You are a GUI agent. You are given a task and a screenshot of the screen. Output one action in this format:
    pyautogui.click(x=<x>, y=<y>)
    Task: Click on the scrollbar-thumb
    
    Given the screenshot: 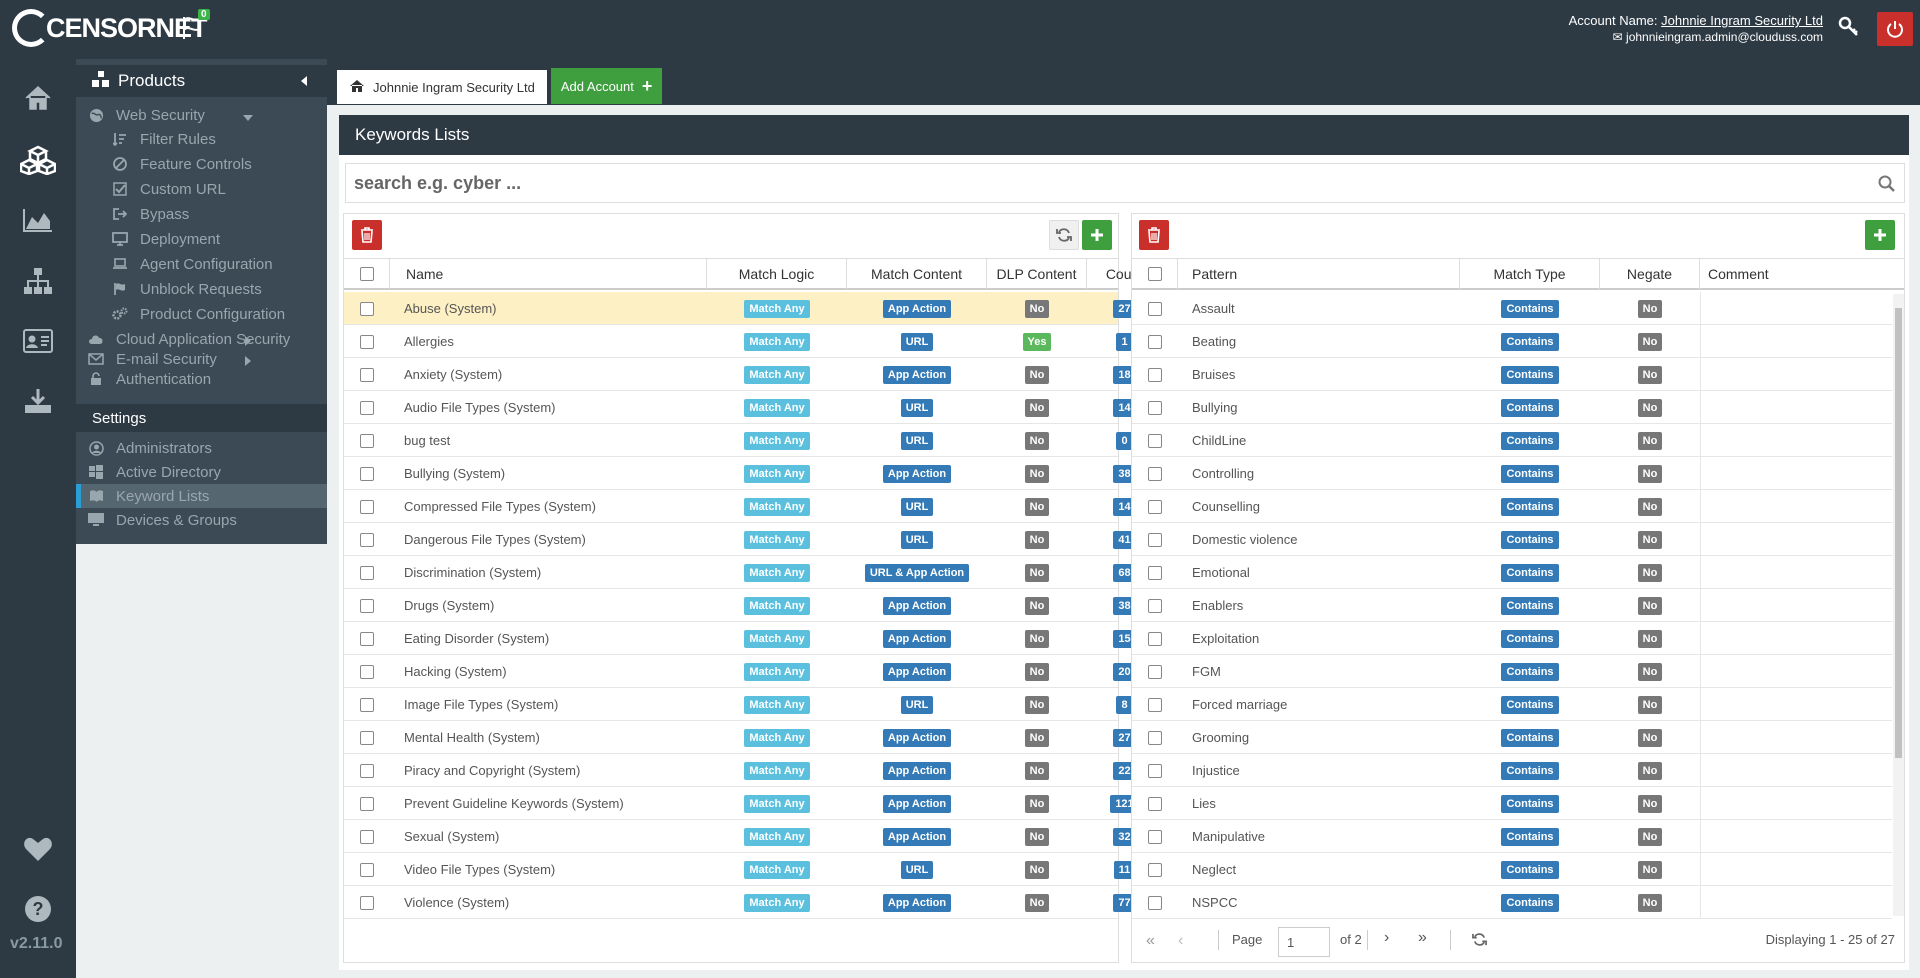 What is the action you would take?
    pyautogui.click(x=1898, y=533)
    